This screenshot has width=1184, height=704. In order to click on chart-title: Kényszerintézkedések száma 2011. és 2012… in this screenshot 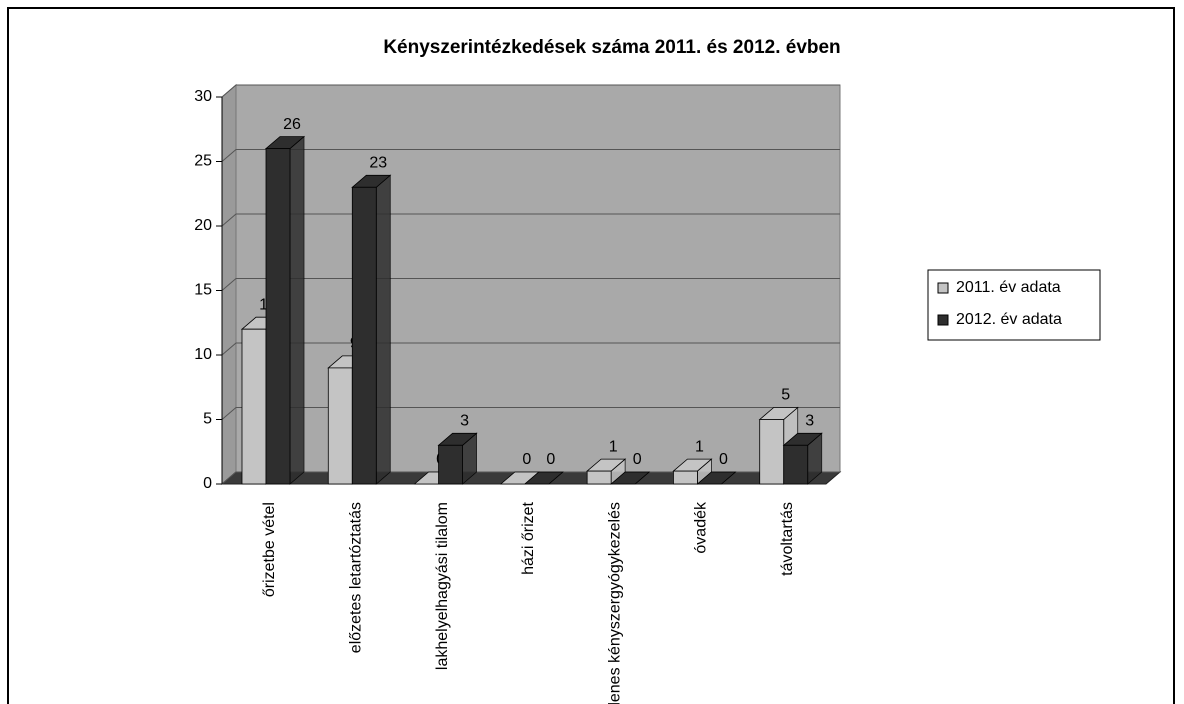, I will do `click(611, 47)`.